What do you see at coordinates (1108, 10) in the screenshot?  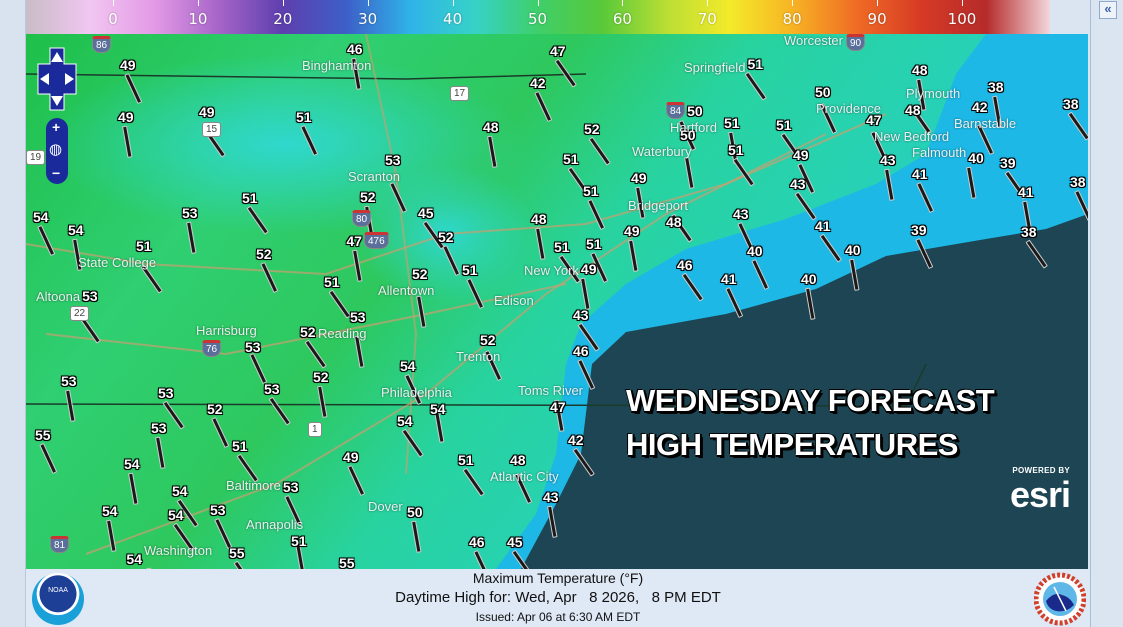 I see `collapse-panel-button: «` at bounding box center [1108, 10].